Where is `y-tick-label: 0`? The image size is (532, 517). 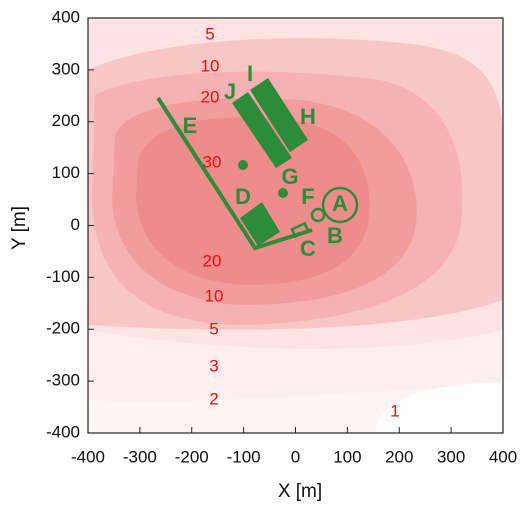
y-tick-label: 0 is located at coordinates (75, 224).